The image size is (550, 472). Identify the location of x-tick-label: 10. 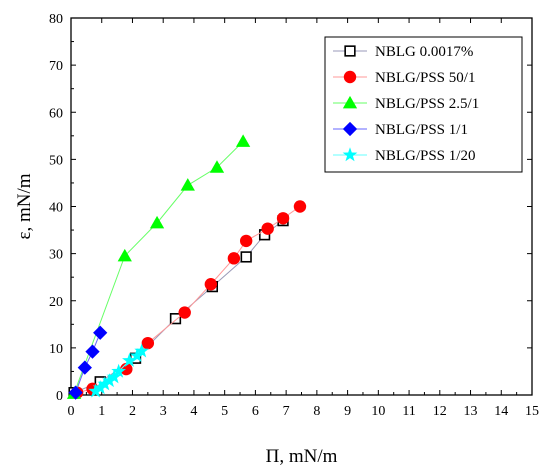
(378, 411).